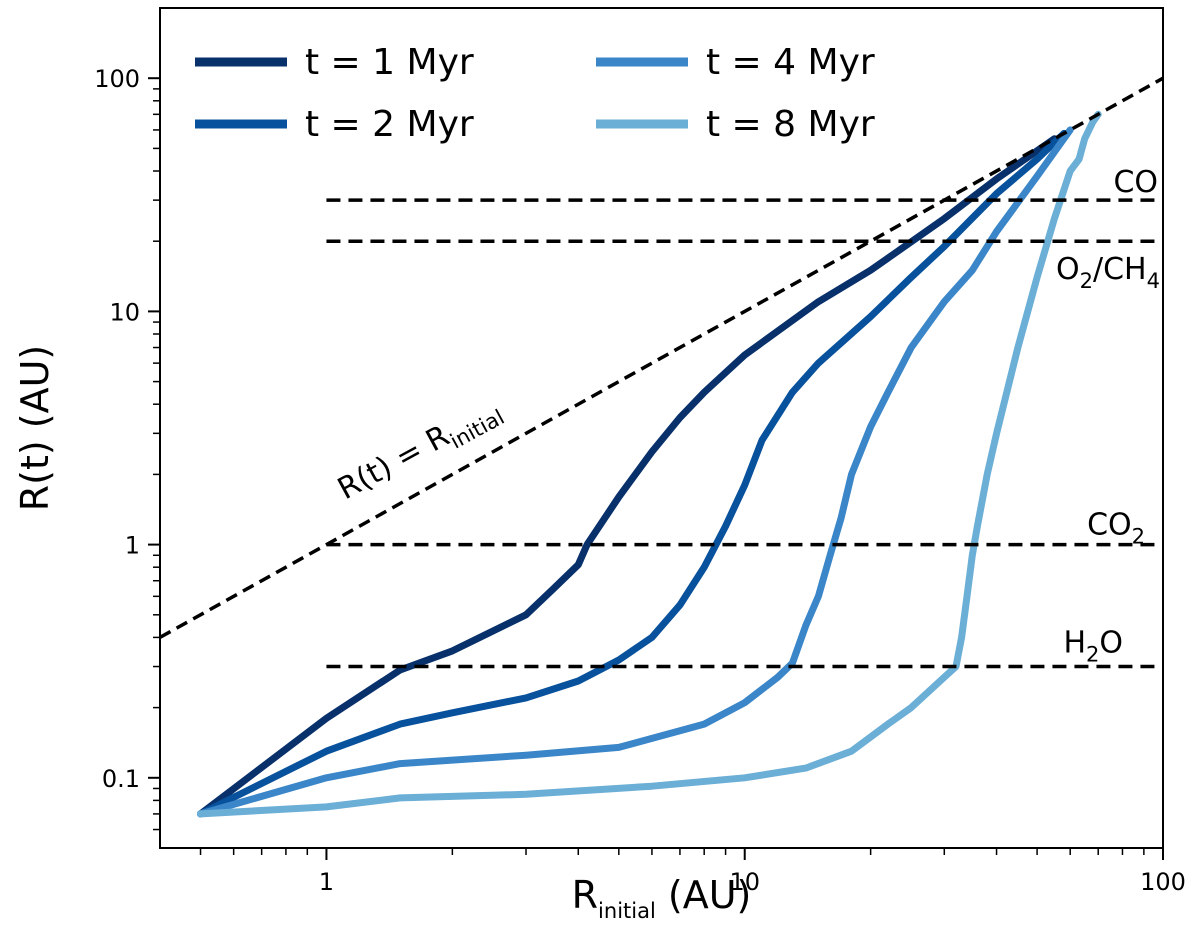 The image size is (1200, 932). I want to click on reference-label-o2-ch4: O2/CH4, so click(1108, 272).